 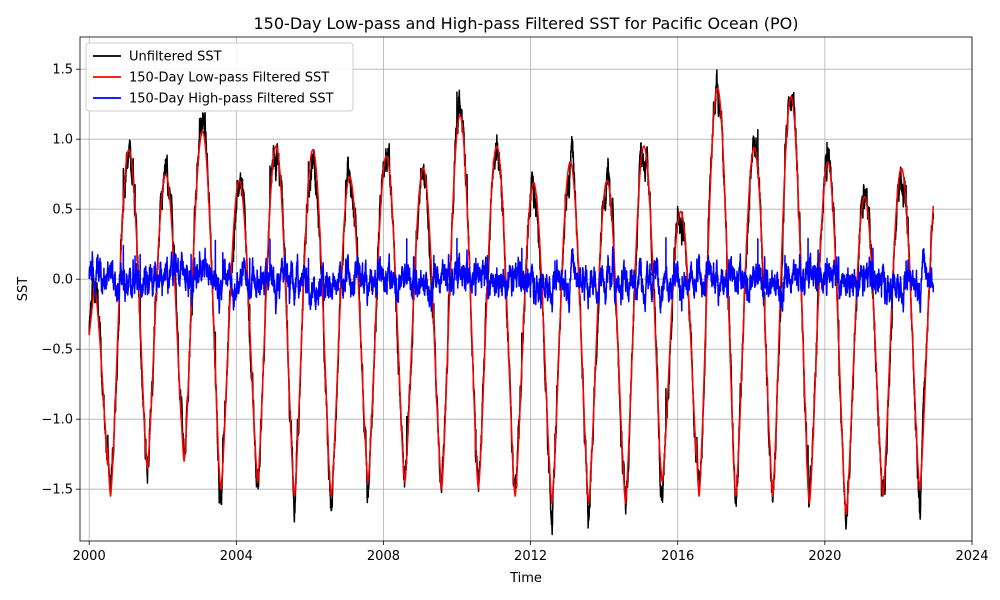 What do you see at coordinates (57, 490) in the screenshot?
I see `y-tick-label: −1.5` at bounding box center [57, 490].